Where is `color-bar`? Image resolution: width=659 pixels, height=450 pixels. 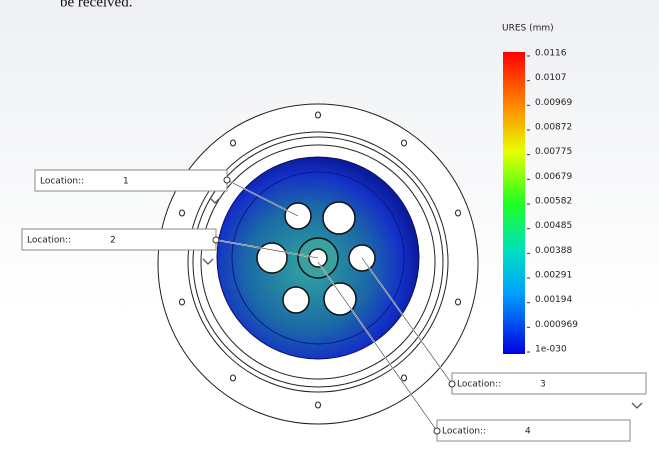
color-bar is located at coordinates (514, 203).